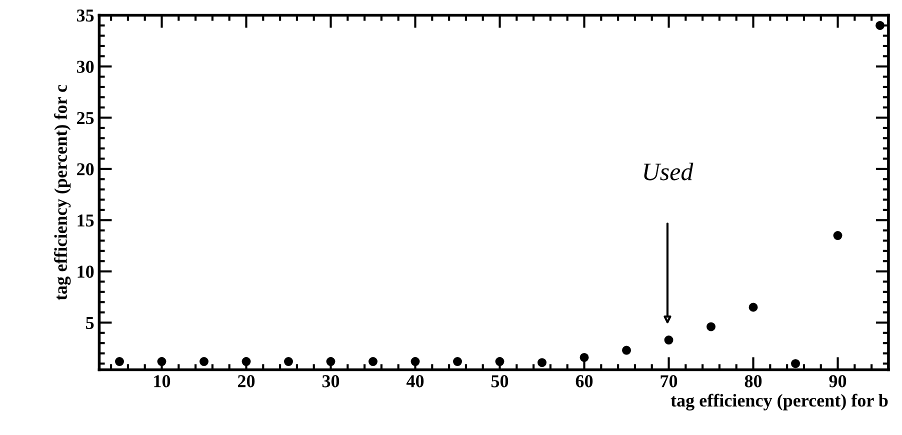 This screenshot has height=435, width=902. Describe the element at coordinates (162, 381) in the screenshot. I see `x-tick-label: 10` at that location.